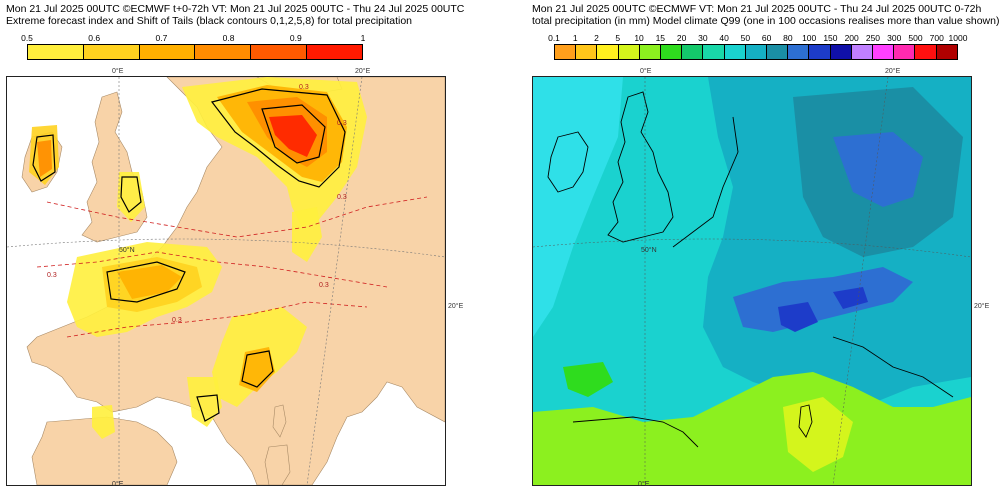 This screenshot has width=1000, height=490. I want to click on q99-colorbar-tick-label: 15, so click(660, 38).